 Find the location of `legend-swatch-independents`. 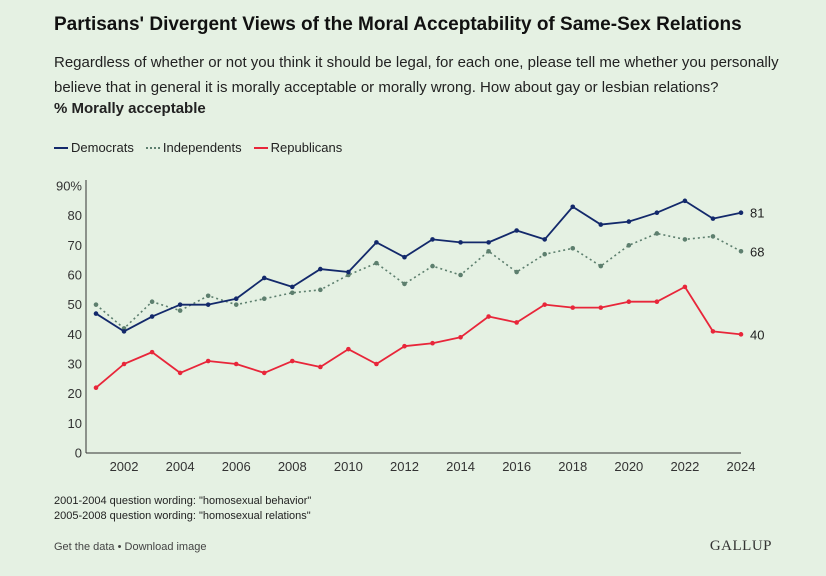

legend-swatch-independents is located at coordinates (152, 147).